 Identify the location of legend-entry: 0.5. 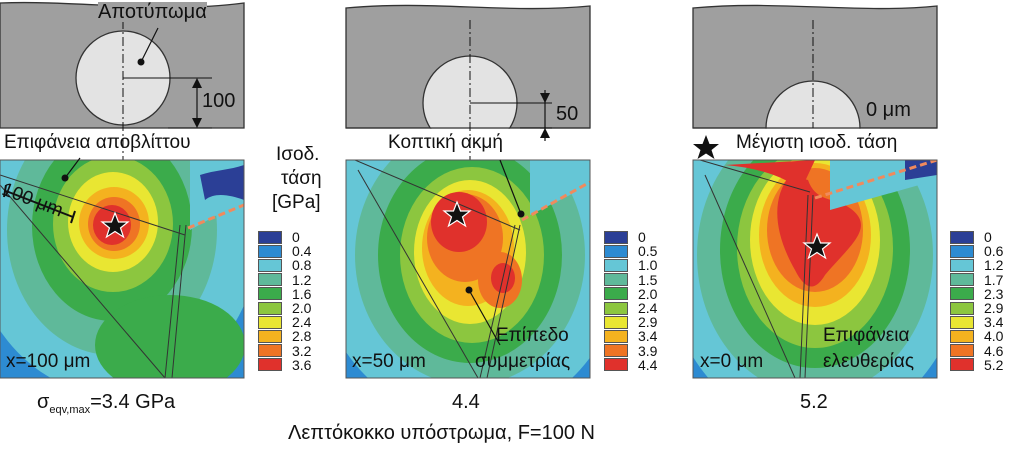
(630, 251).